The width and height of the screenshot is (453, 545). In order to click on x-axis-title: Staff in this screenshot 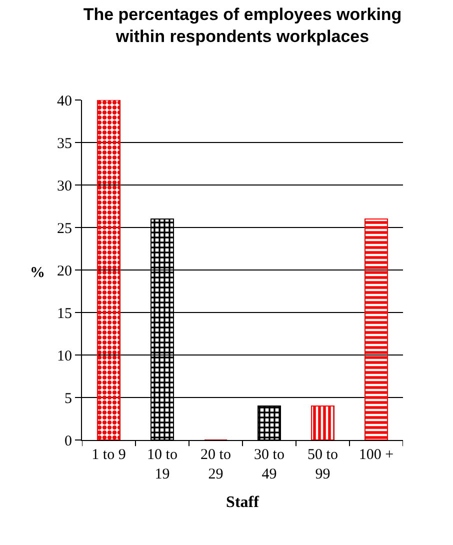, I will do `click(243, 503)`.